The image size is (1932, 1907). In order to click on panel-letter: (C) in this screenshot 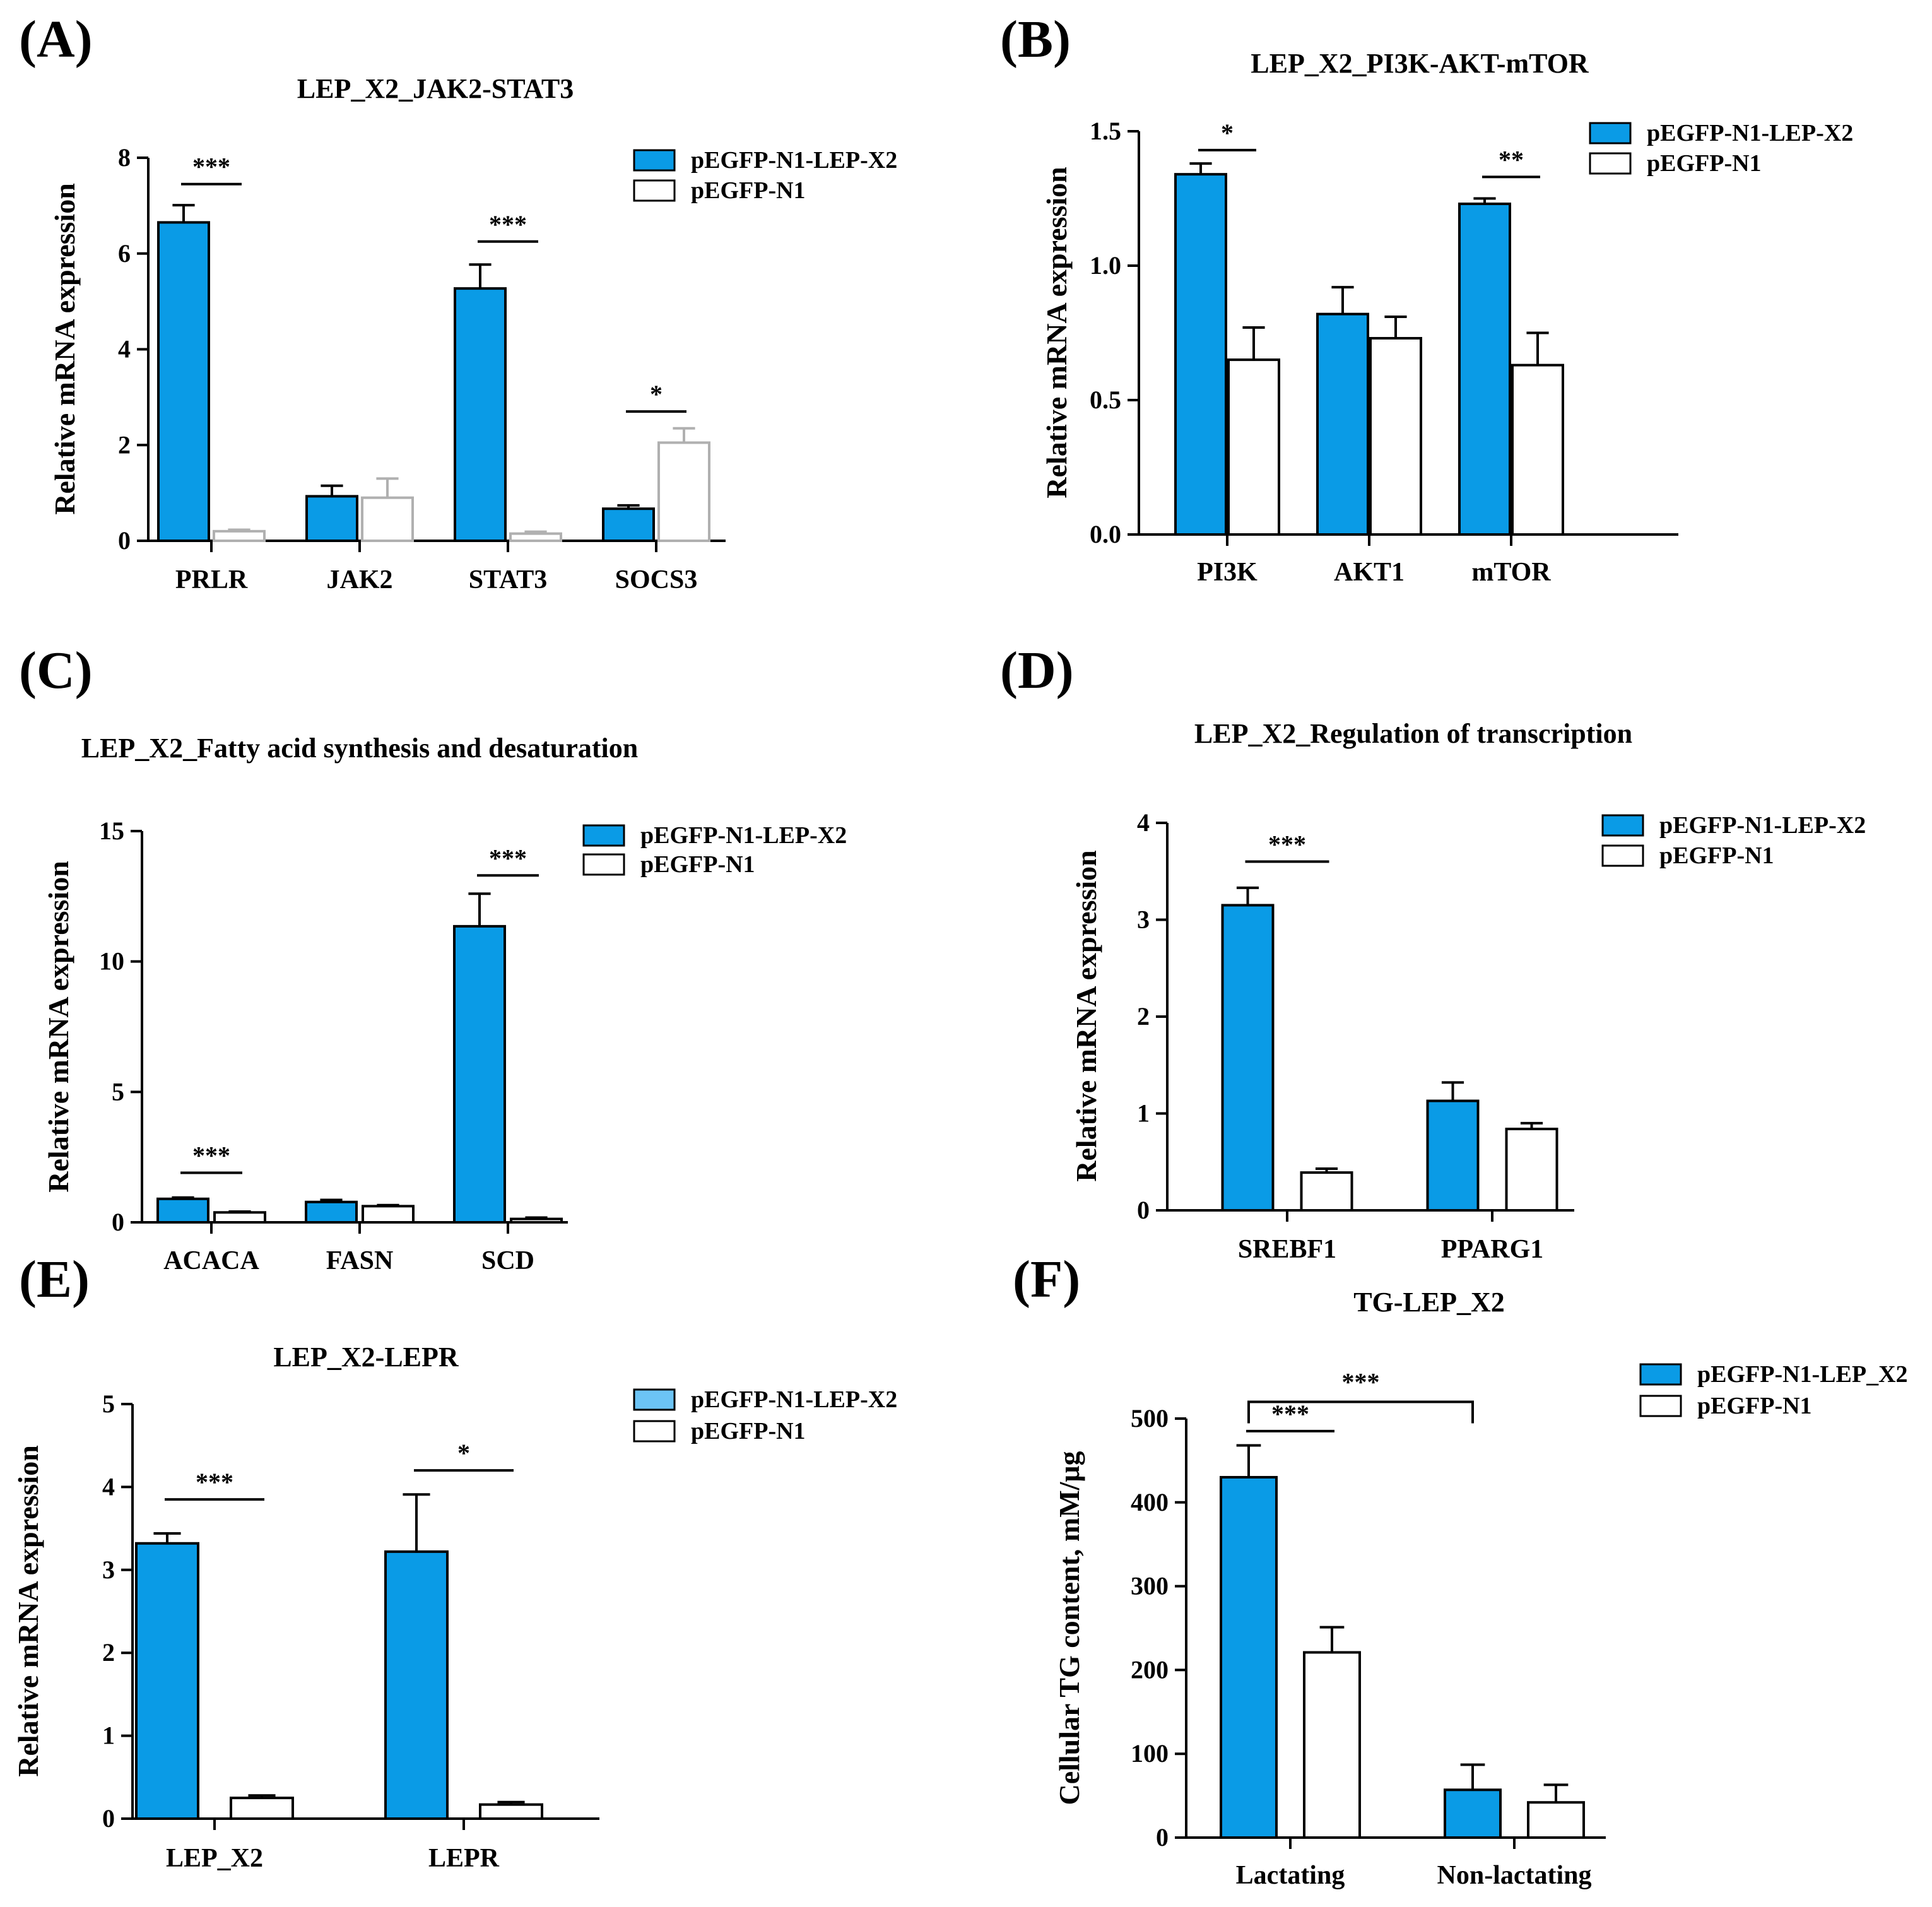, I will do `click(56, 670)`.